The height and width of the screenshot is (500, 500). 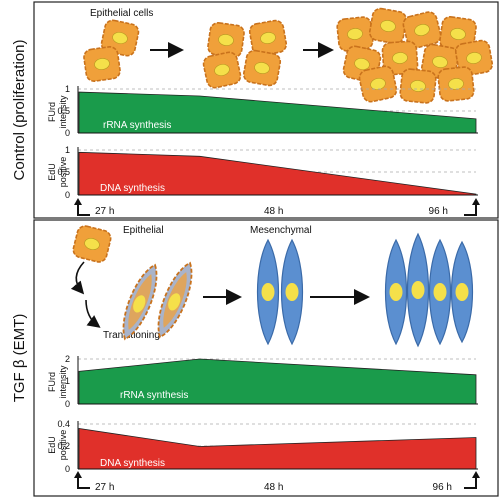 I want to click on control-dna-ylabel-line2: positive, so click(x=63, y=172).